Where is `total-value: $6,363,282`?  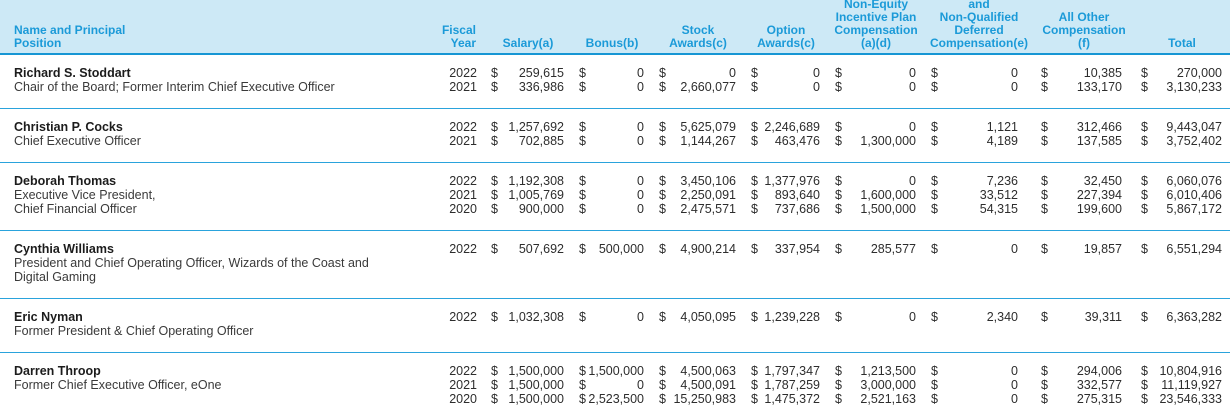 total-value: $6,363,282 is located at coordinates (1182, 317).